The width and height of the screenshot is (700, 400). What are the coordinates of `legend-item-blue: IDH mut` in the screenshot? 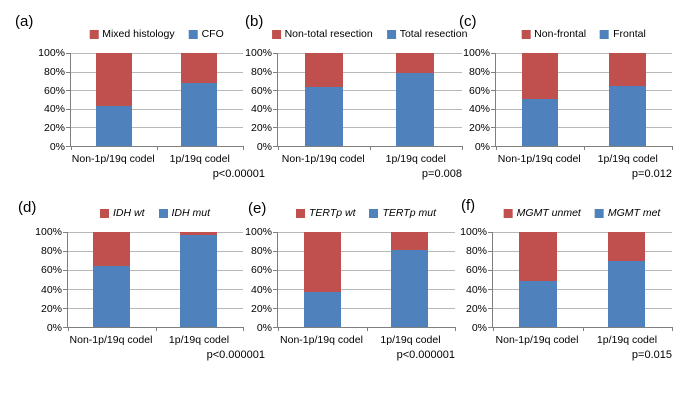 It's located at (184, 213).